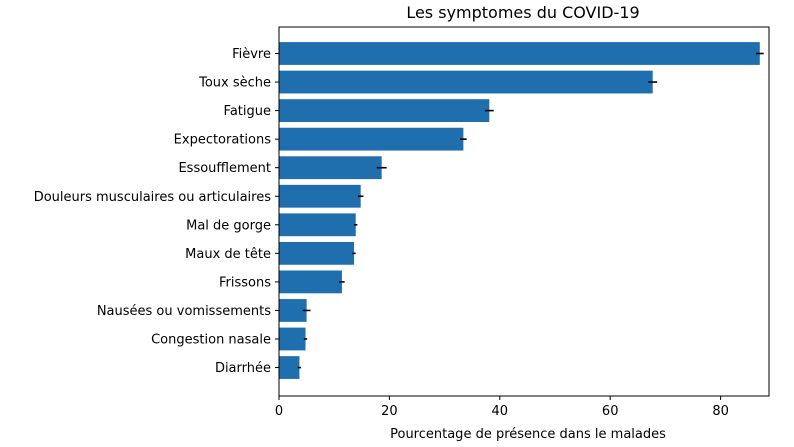 Image resolution: width=794 pixels, height=447 pixels. I want to click on x-tick-label: 0, so click(279, 411).